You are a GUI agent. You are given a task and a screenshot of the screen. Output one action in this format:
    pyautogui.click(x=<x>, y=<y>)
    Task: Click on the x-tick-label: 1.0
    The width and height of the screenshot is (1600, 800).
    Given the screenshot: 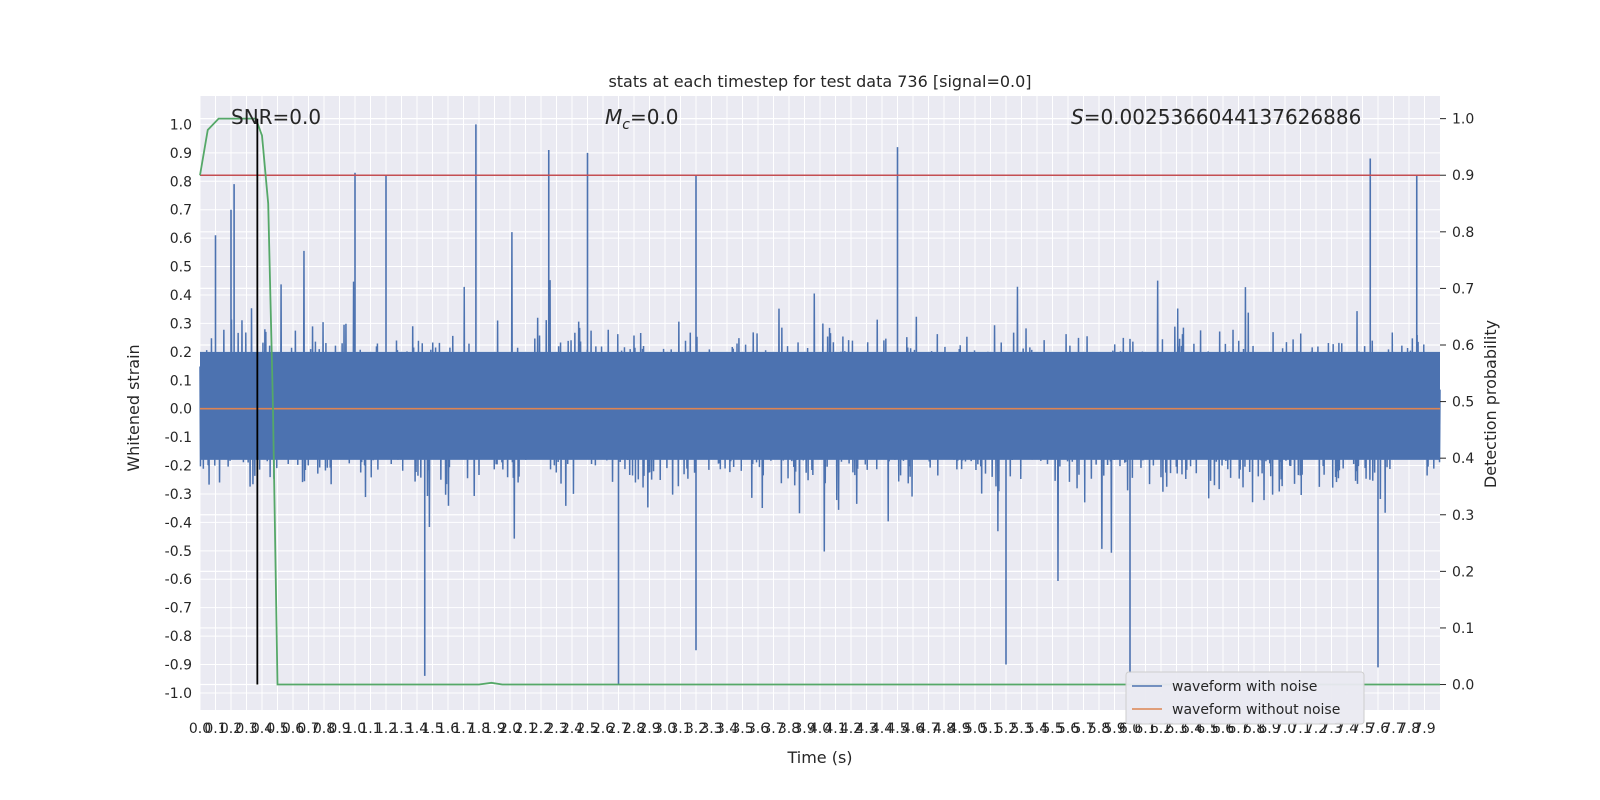 What is the action you would take?
    pyautogui.click(x=355, y=729)
    